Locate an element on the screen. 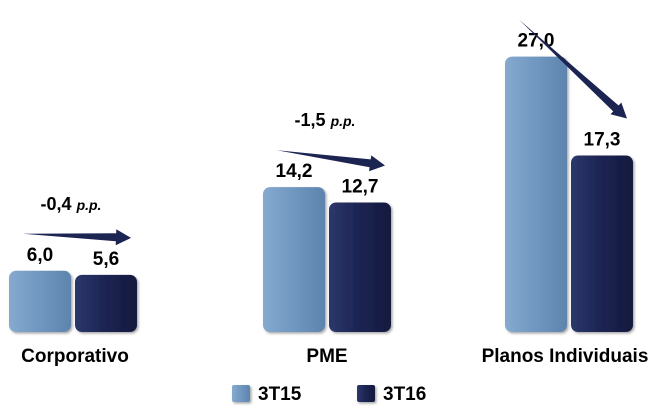  change-annotation: -0,4 p.p. is located at coordinates (71, 204).